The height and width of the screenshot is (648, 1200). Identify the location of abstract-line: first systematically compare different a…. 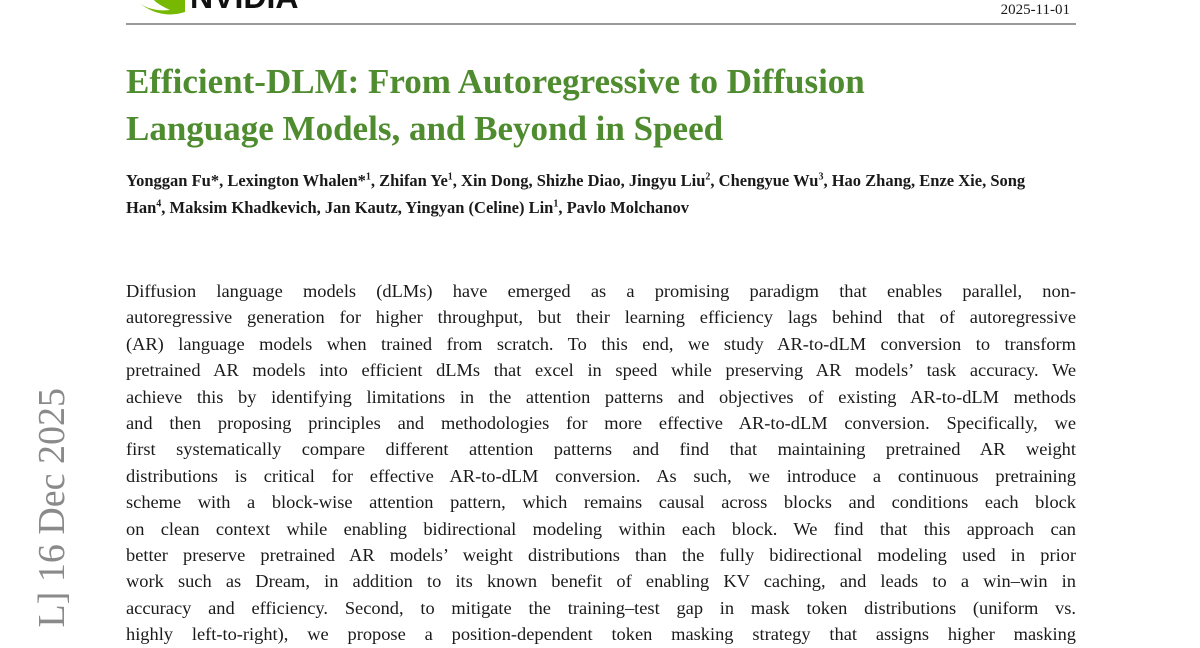
(601, 449).